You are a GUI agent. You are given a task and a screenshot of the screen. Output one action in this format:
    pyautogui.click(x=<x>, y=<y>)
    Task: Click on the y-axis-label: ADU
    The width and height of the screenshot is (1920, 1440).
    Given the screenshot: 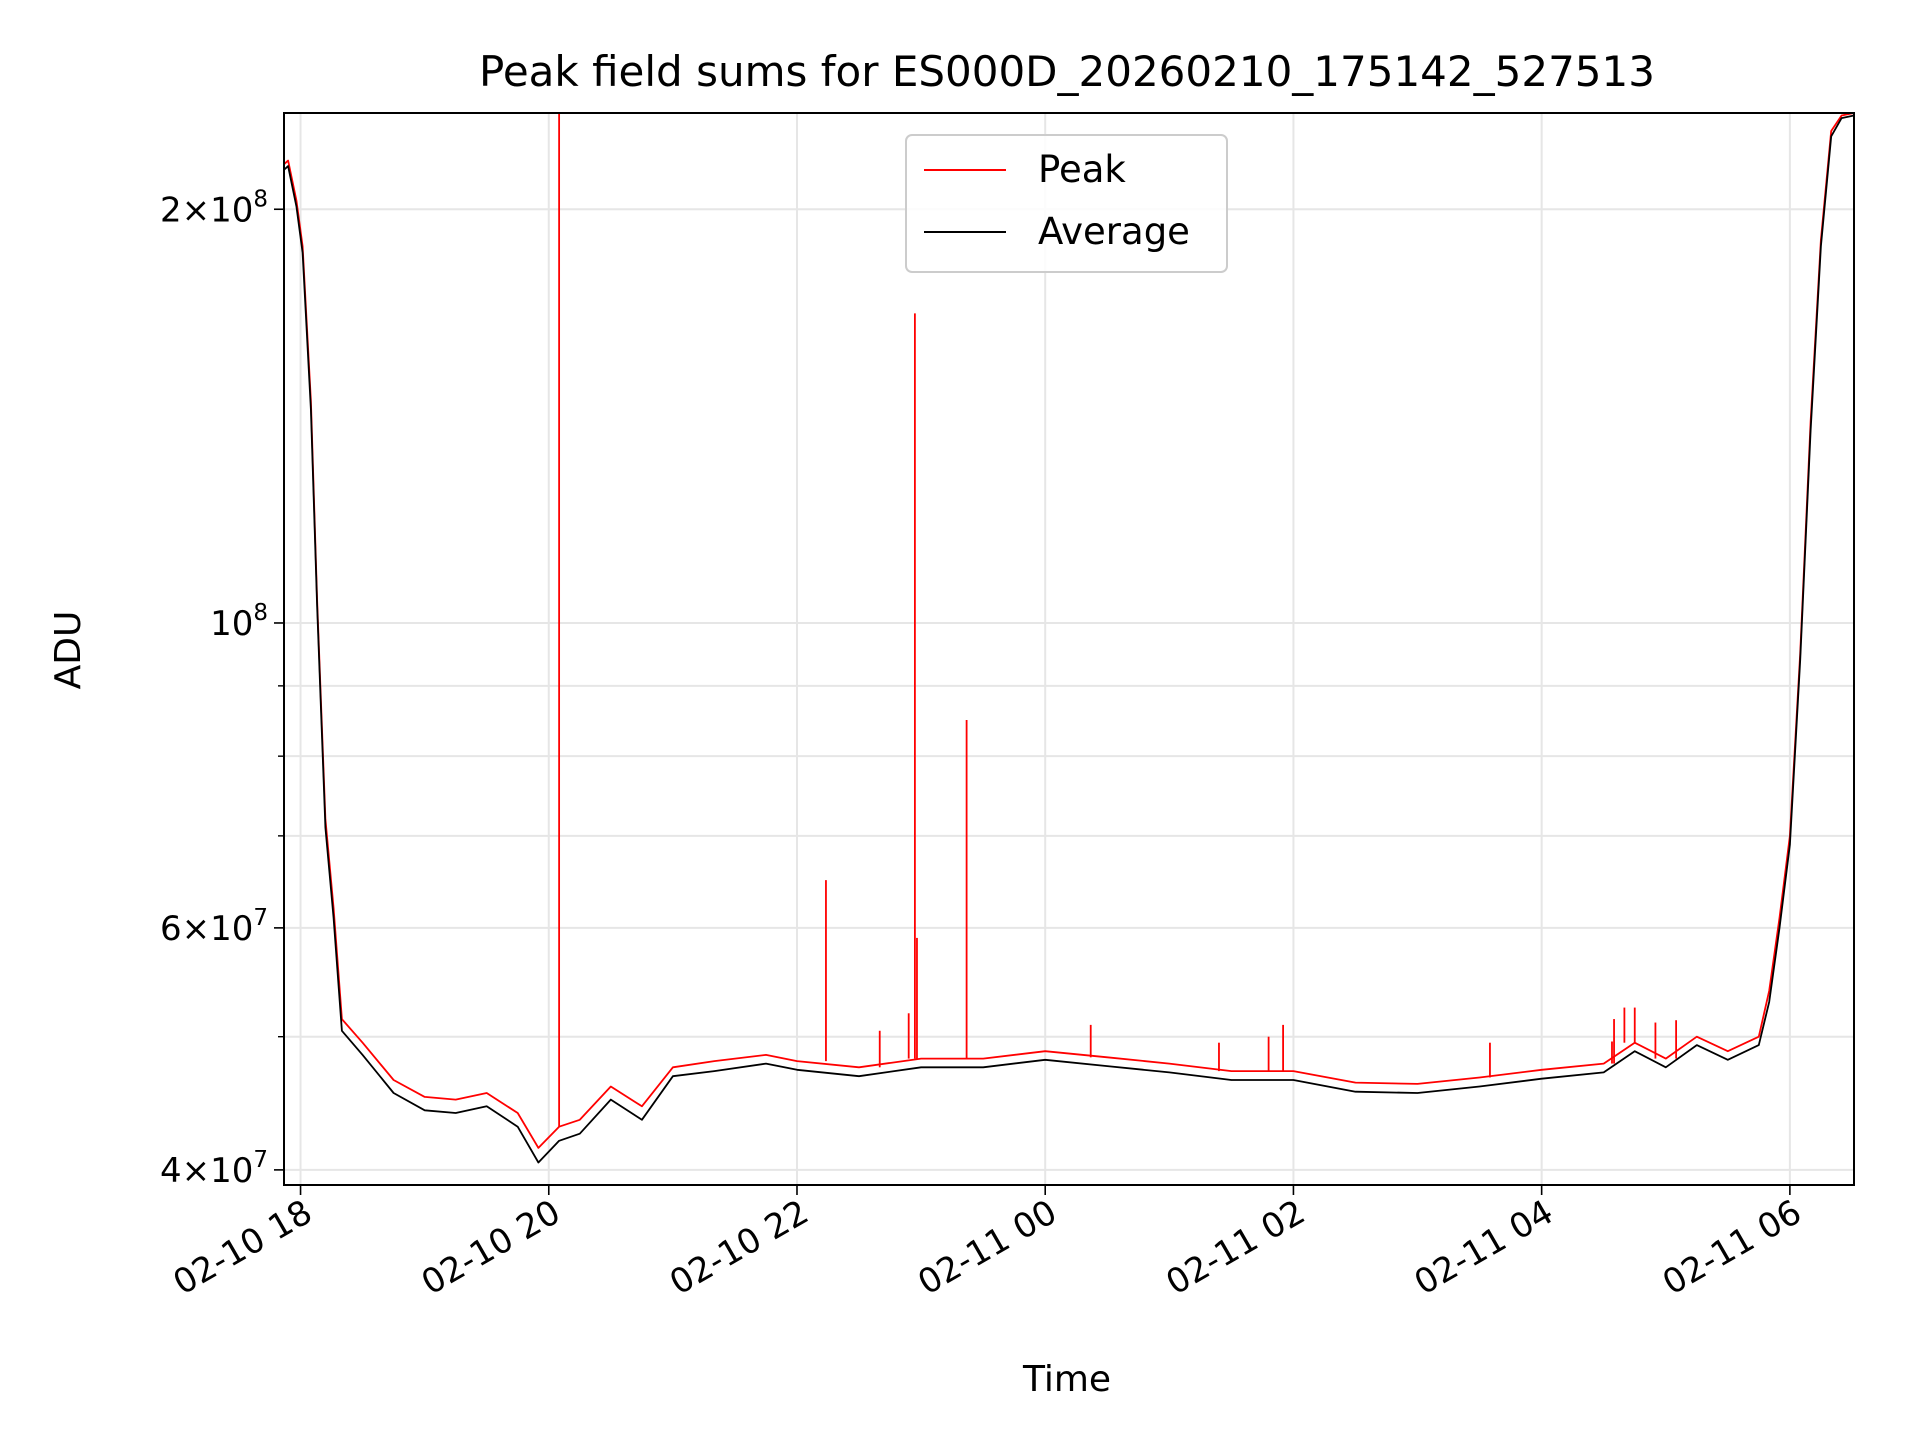 What is the action you would take?
    pyautogui.click(x=68, y=650)
    